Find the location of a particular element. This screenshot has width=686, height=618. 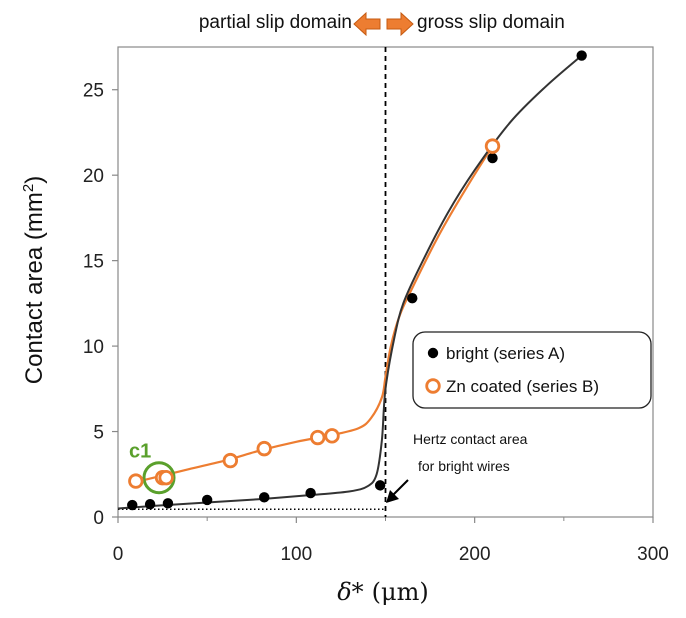

hertz-label-line2: for bright wires is located at coordinates (464, 466).